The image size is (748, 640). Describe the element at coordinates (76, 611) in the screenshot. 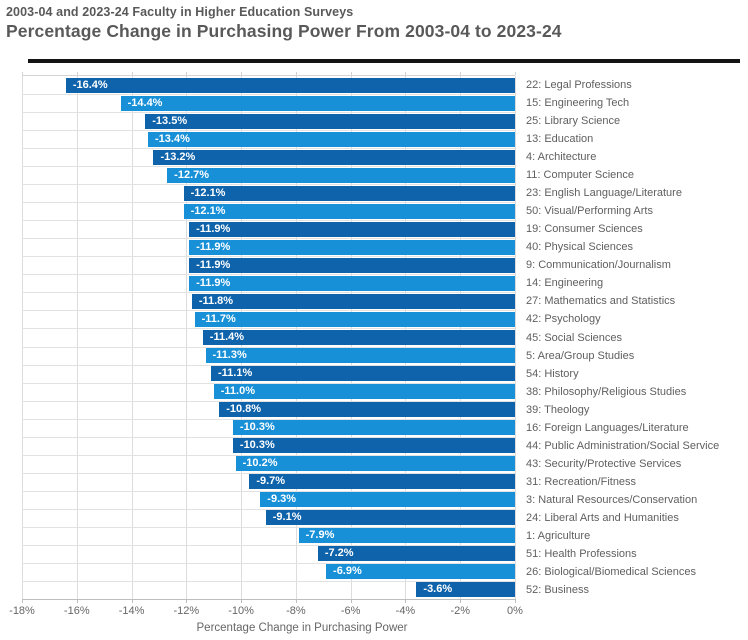

I see `axis-tick-label: -16%` at that location.